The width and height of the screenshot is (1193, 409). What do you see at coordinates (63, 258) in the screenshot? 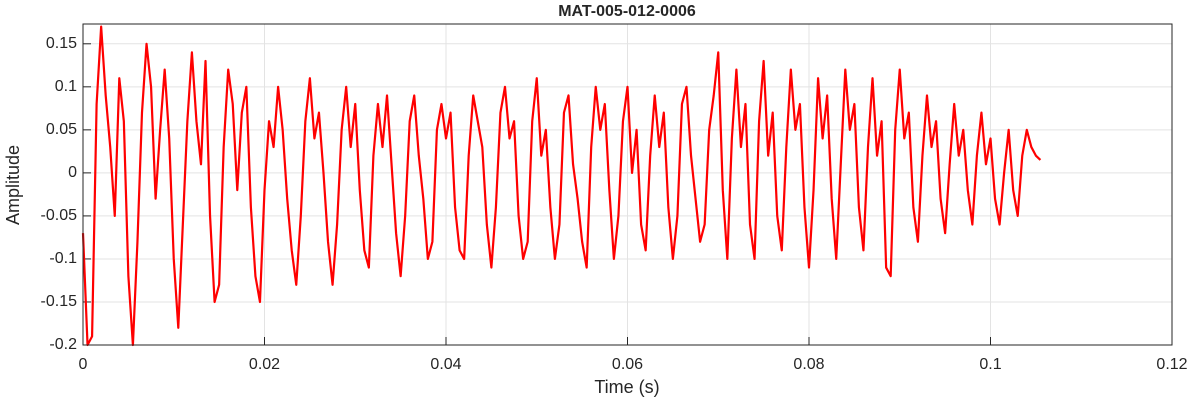
I see `y-tick-label: -0.1` at bounding box center [63, 258].